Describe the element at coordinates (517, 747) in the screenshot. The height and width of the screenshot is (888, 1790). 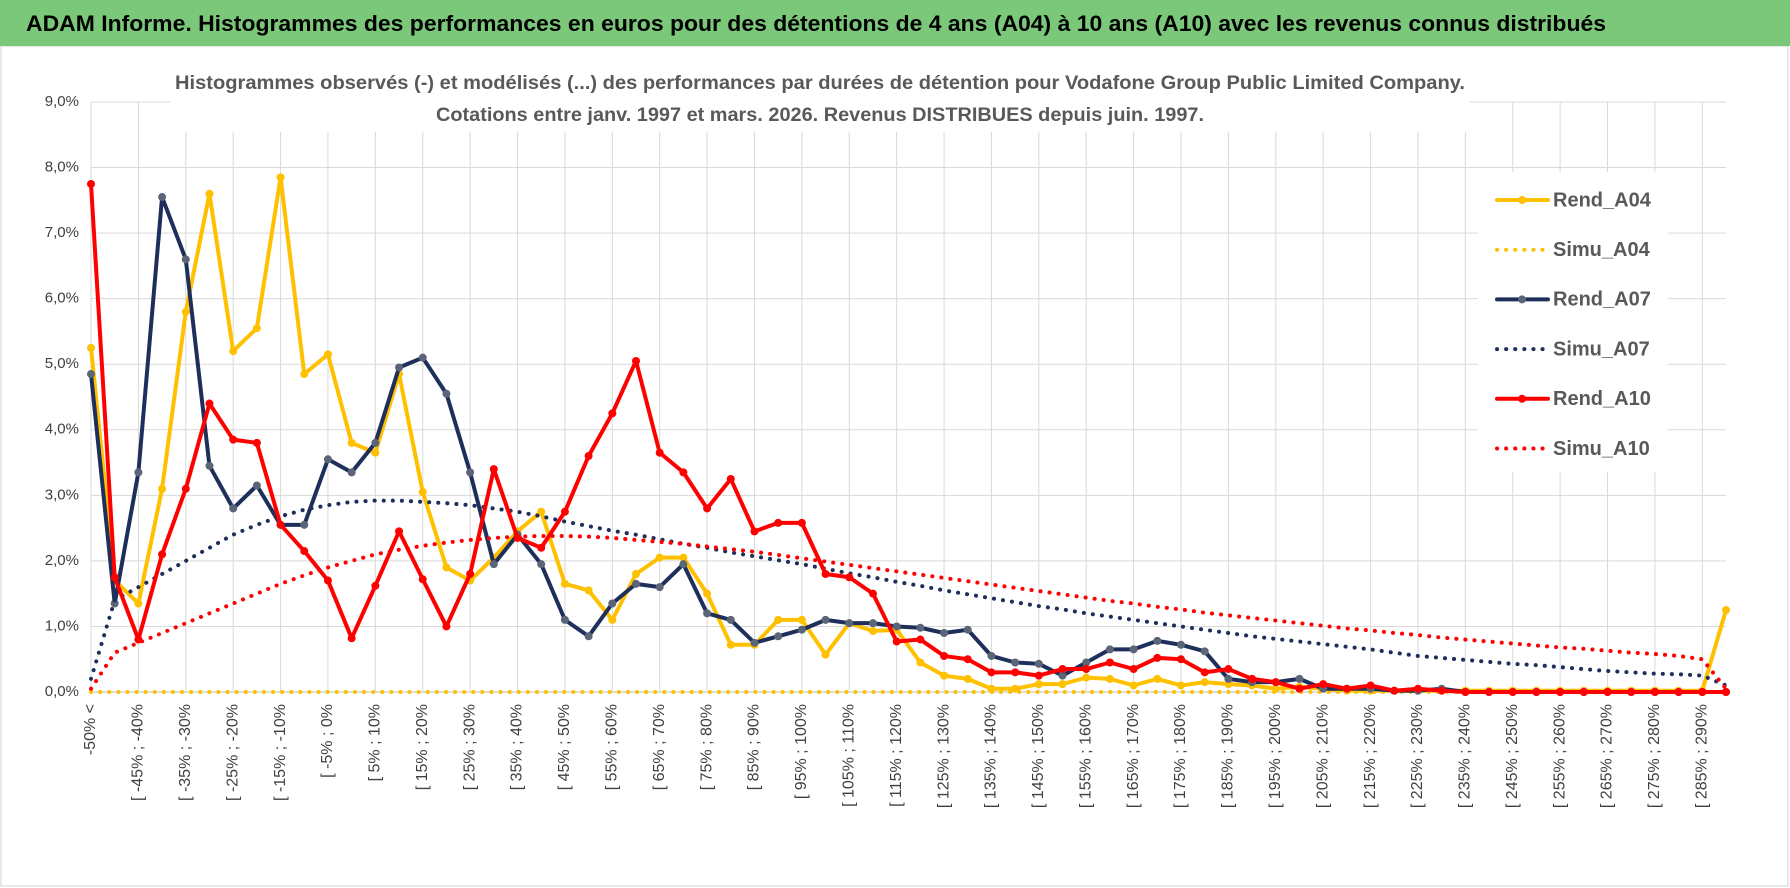
I see `x-tick-label: [ 35% ; 40%` at that location.